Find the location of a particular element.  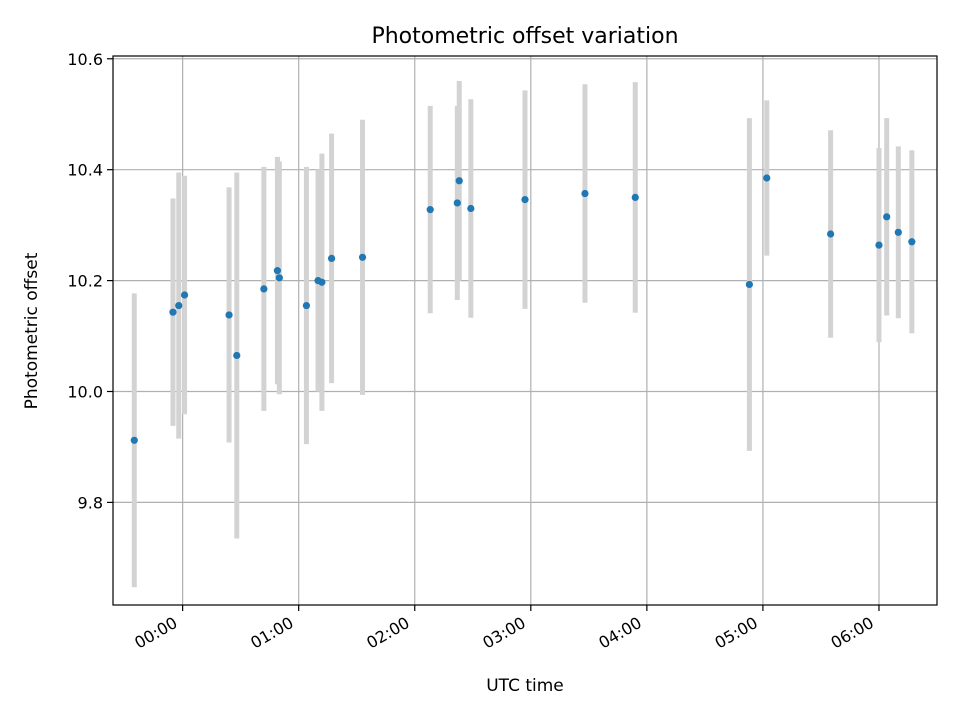

y-tick-label: 10.6 is located at coordinates (85, 59).